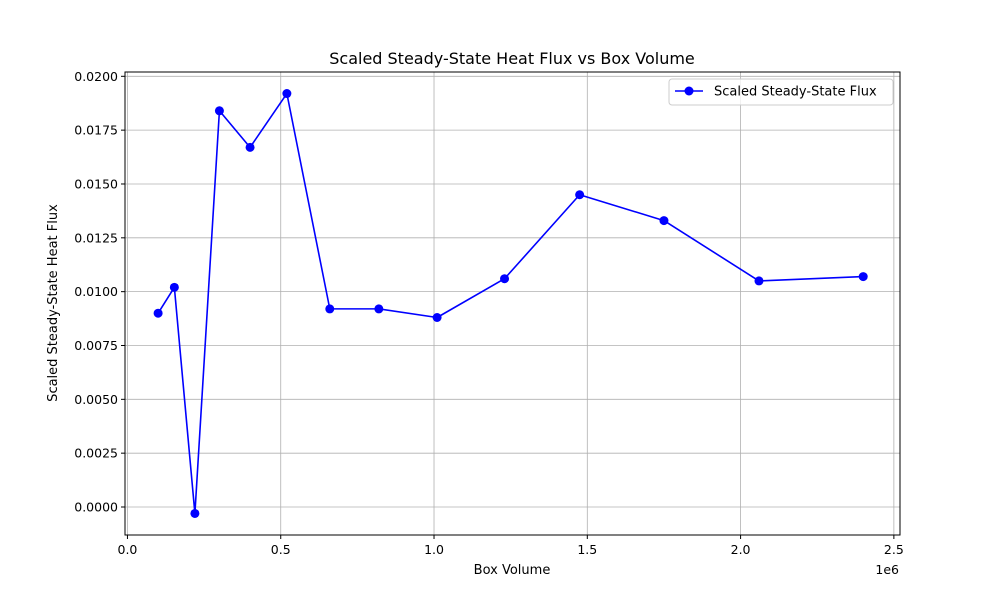 The image size is (1000, 600). What do you see at coordinates (281, 549) in the screenshot?
I see `x-tick-label: 0.5` at bounding box center [281, 549].